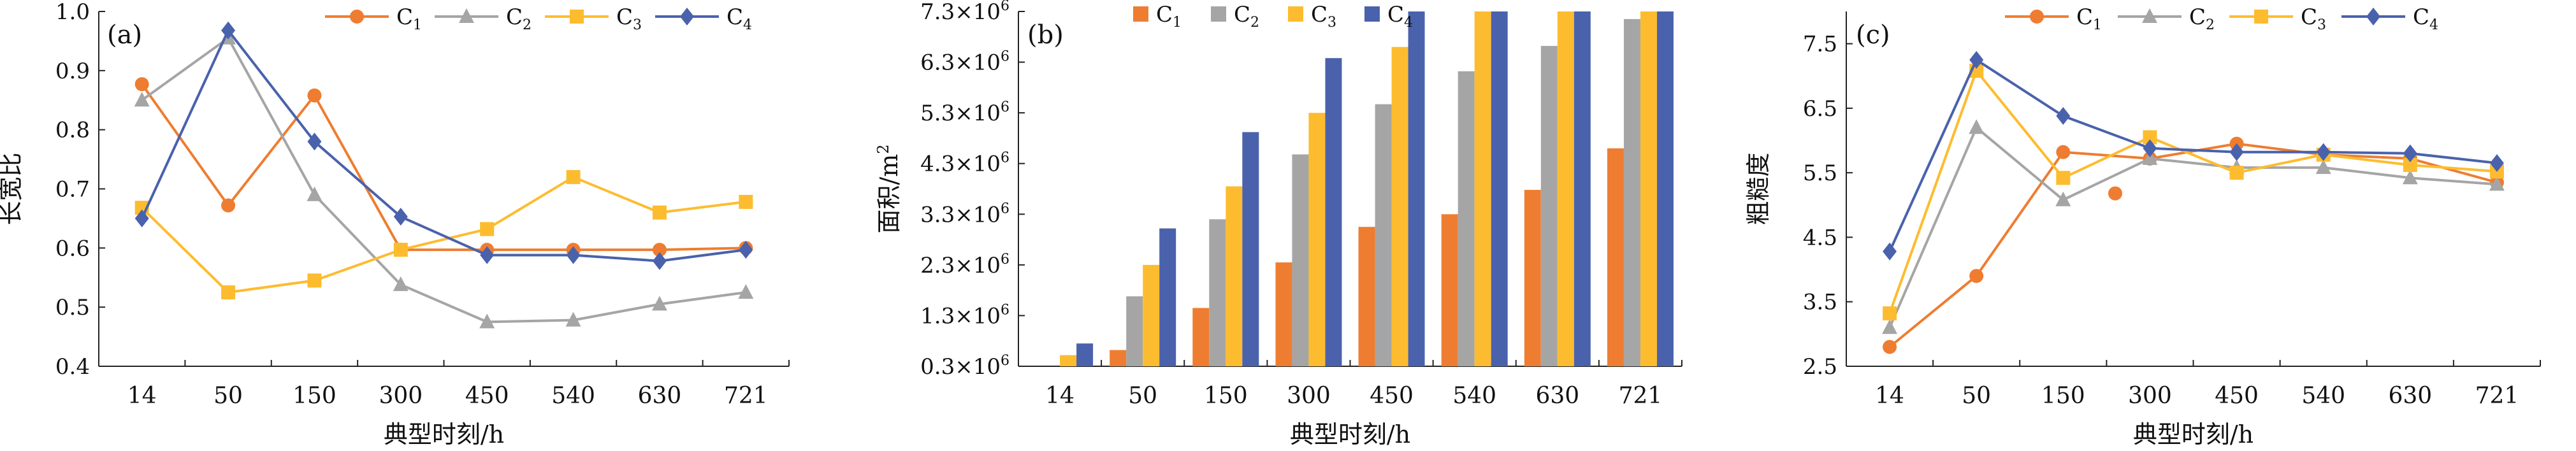  Describe the element at coordinates (2373, 16) in the screenshot. I see `legend-marker-C4` at that location.